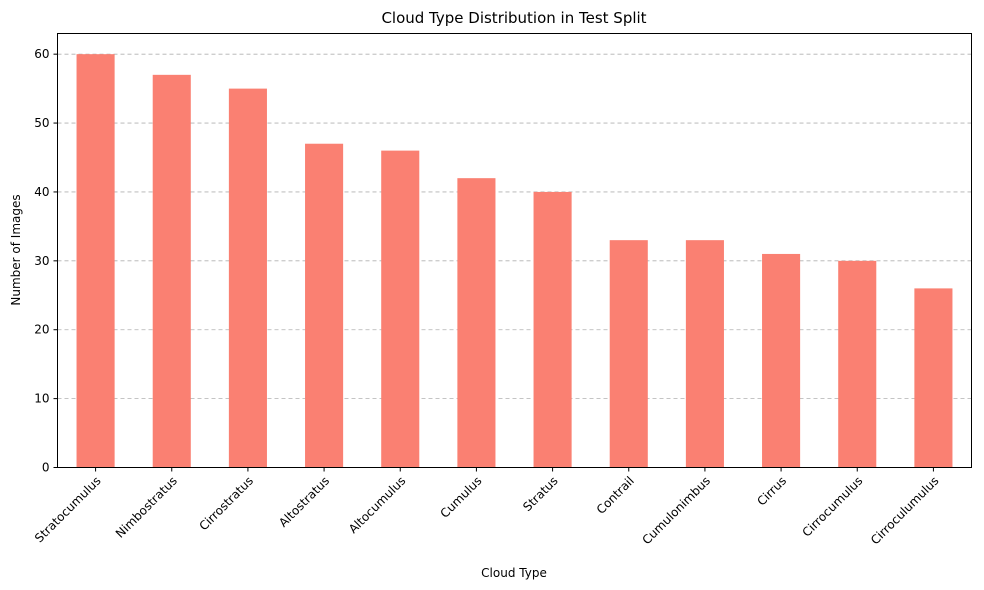  What do you see at coordinates (833, 507) in the screenshot?
I see `x-tick-label: Cirrocumulus` at bounding box center [833, 507].